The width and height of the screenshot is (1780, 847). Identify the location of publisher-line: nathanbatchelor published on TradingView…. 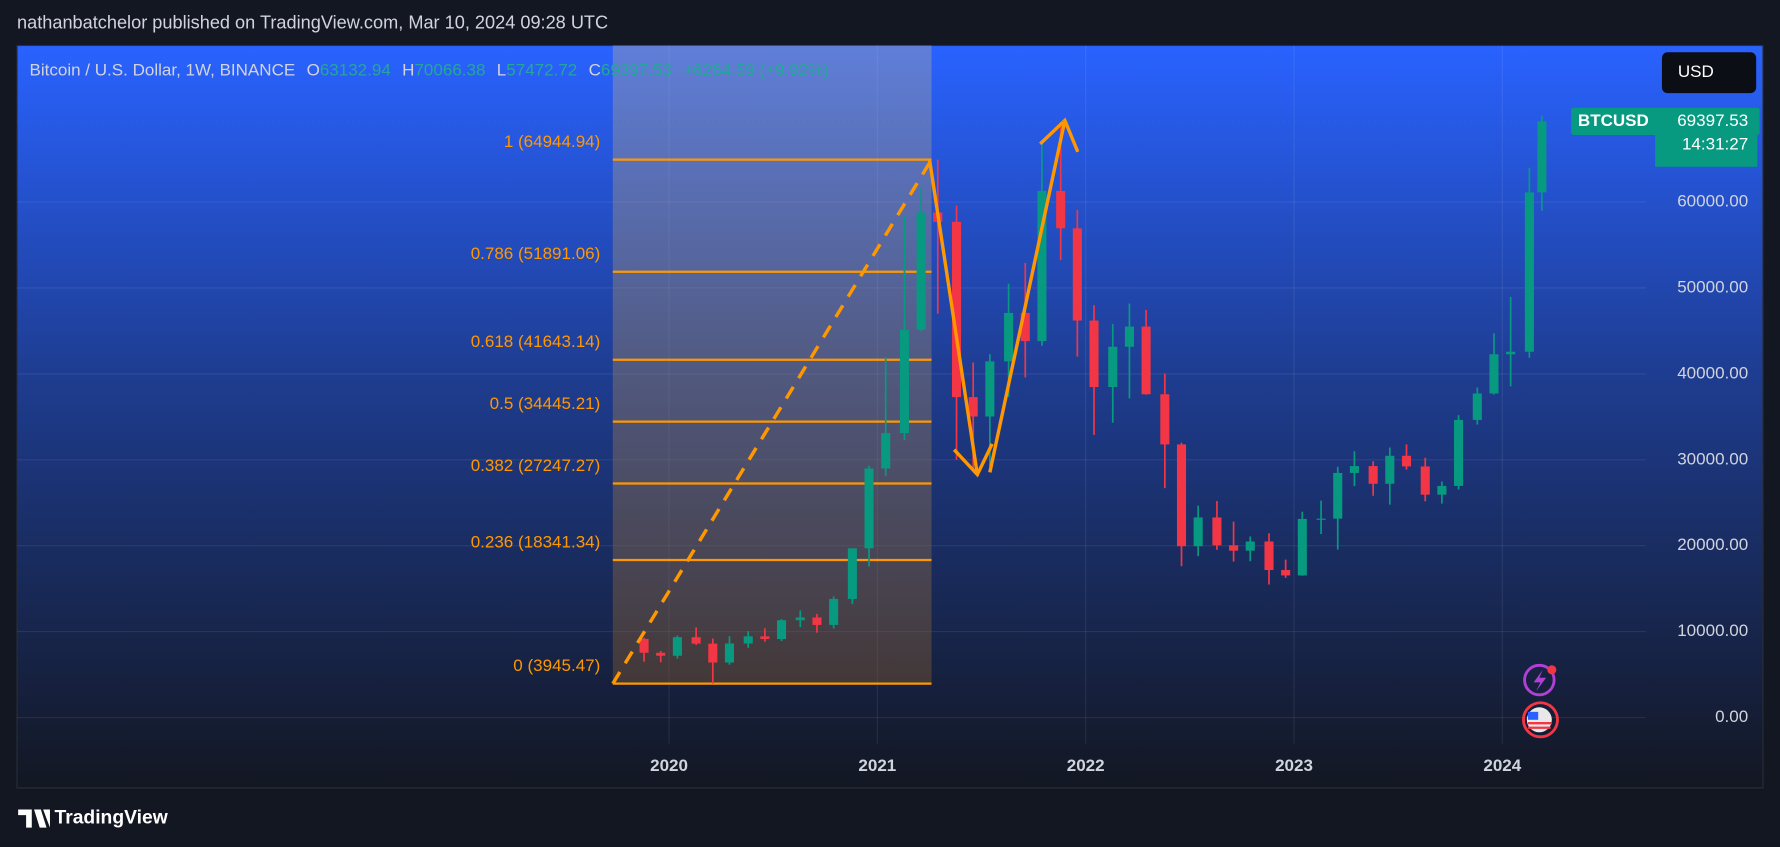
(312, 23).